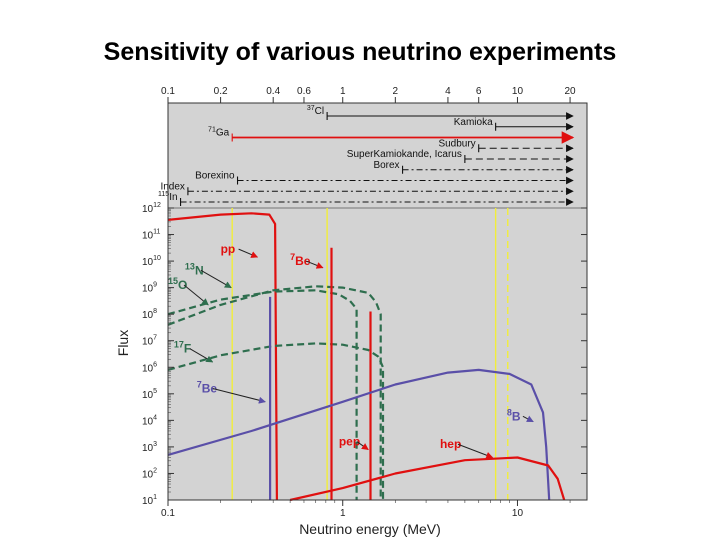 Image resolution: width=720 pixels, height=540 pixels. Describe the element at coordinates (149, 394) in the screenshot. I see `y-tick-label: 10⁵` at that location.